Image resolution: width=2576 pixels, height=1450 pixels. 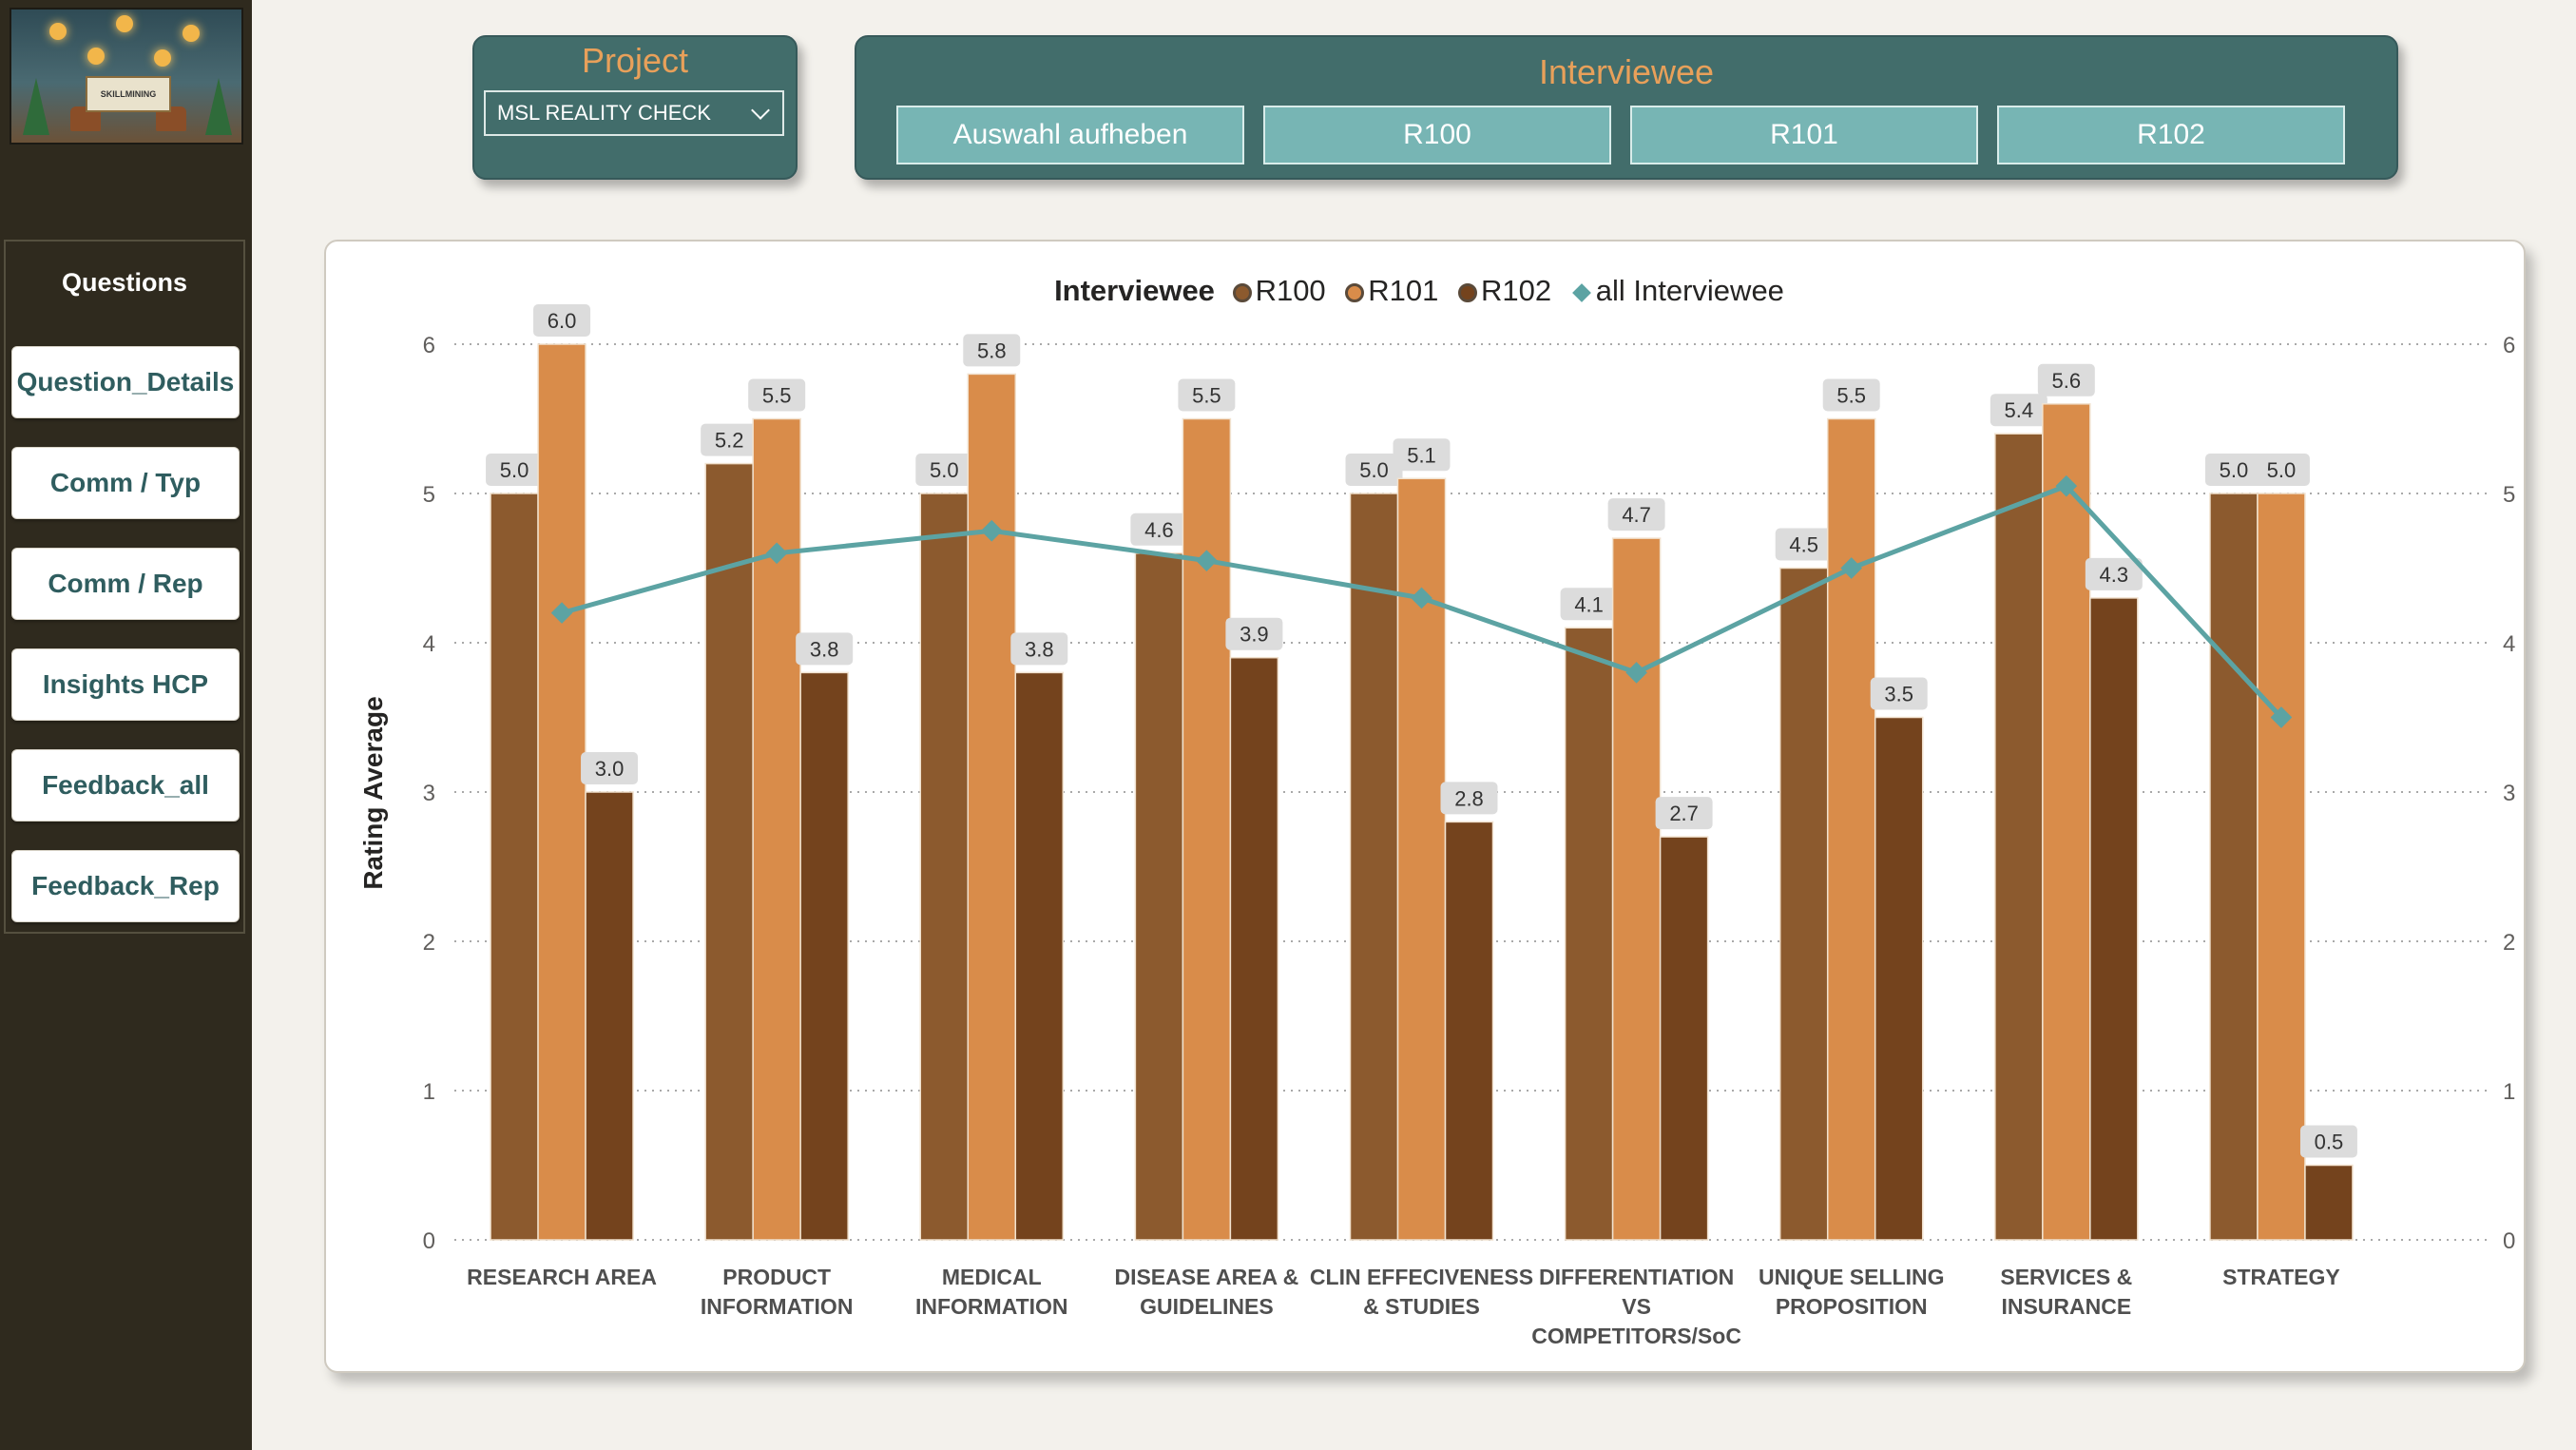 What do you see at coordinates (1290, 290) in the screenshot?
I see `legend-label-r100: R100` at bounding box center [1290, 290].